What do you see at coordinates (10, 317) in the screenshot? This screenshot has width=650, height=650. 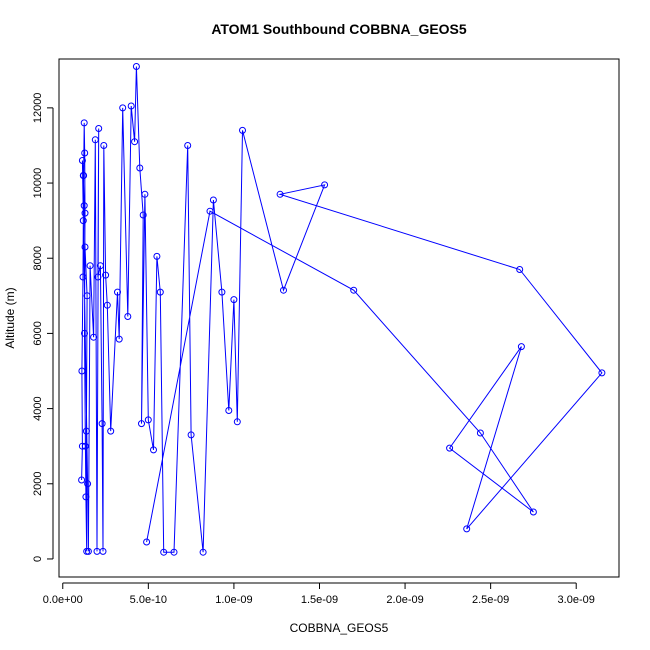 I see `y-axis-label: Altitude (m)` at bounding box center [10, 317].